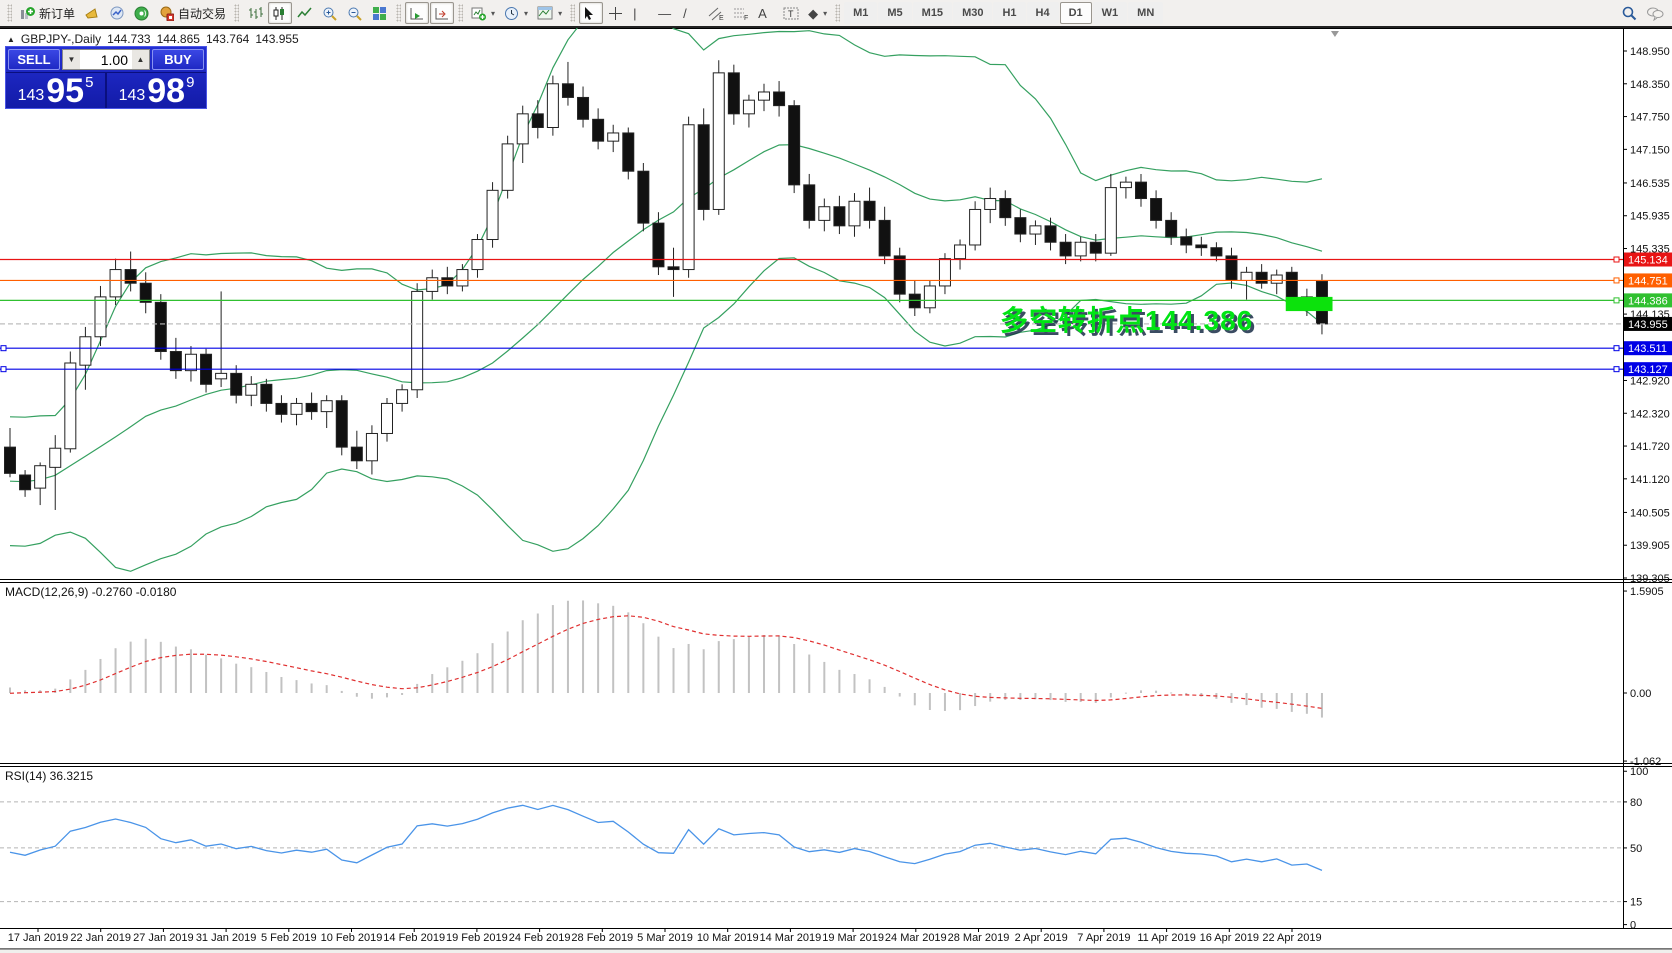  I want to click on equidistant-channel-button: E, so click(716, 13).